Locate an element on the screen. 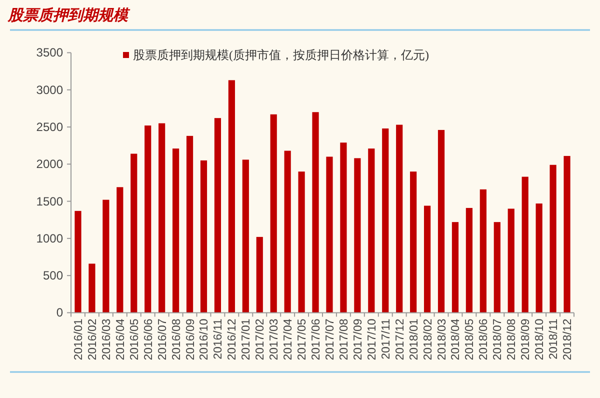 The width and height of the screenshot is (600, 398). legend-label: 股票质押到期规模(质押市值，按质押日价格计算，亿元) is located at coordinates (281, 55).